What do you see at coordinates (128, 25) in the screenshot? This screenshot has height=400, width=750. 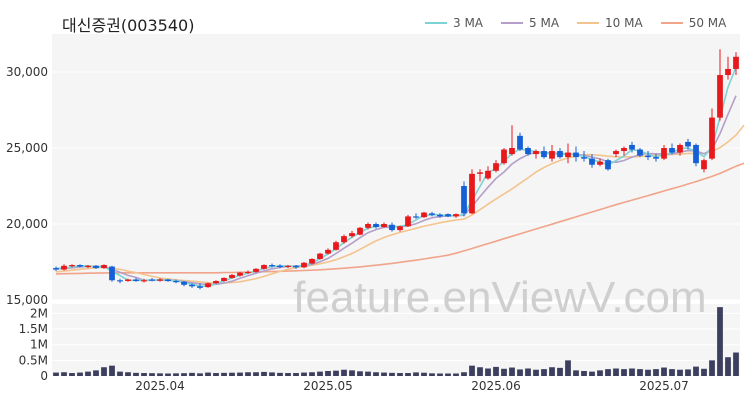 I see `chart-title: 대신증권(003540)` at bounding box center [128, 25].